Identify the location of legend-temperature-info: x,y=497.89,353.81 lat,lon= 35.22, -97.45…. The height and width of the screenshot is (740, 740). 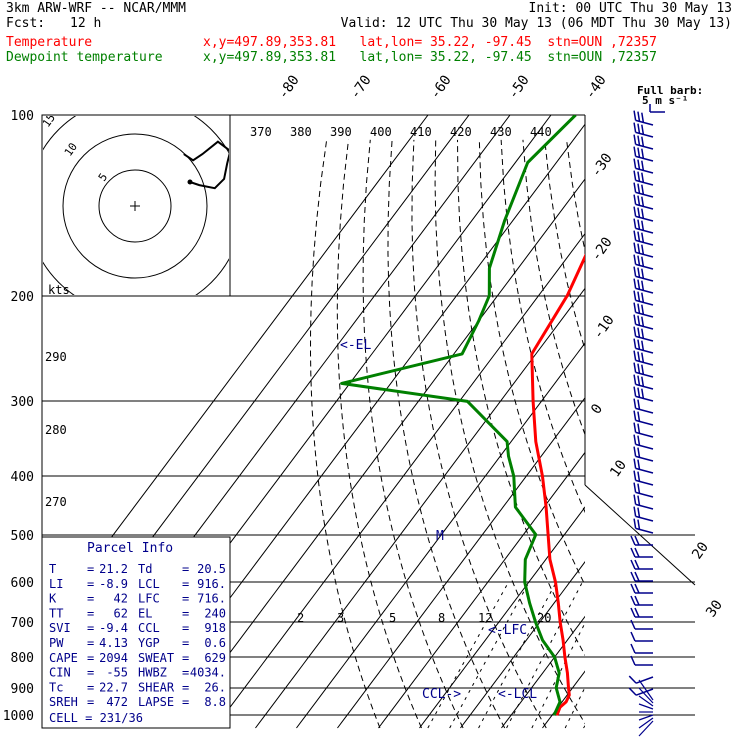
(430, 42).